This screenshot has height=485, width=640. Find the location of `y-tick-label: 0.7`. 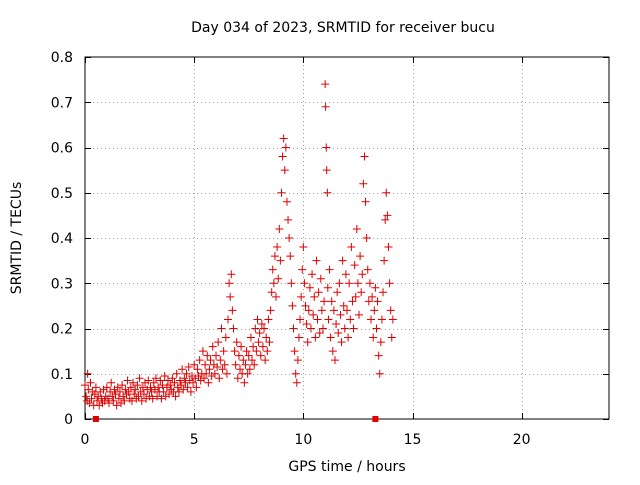

y-tick-label: 0.7 is located at coordinates (62, 103).